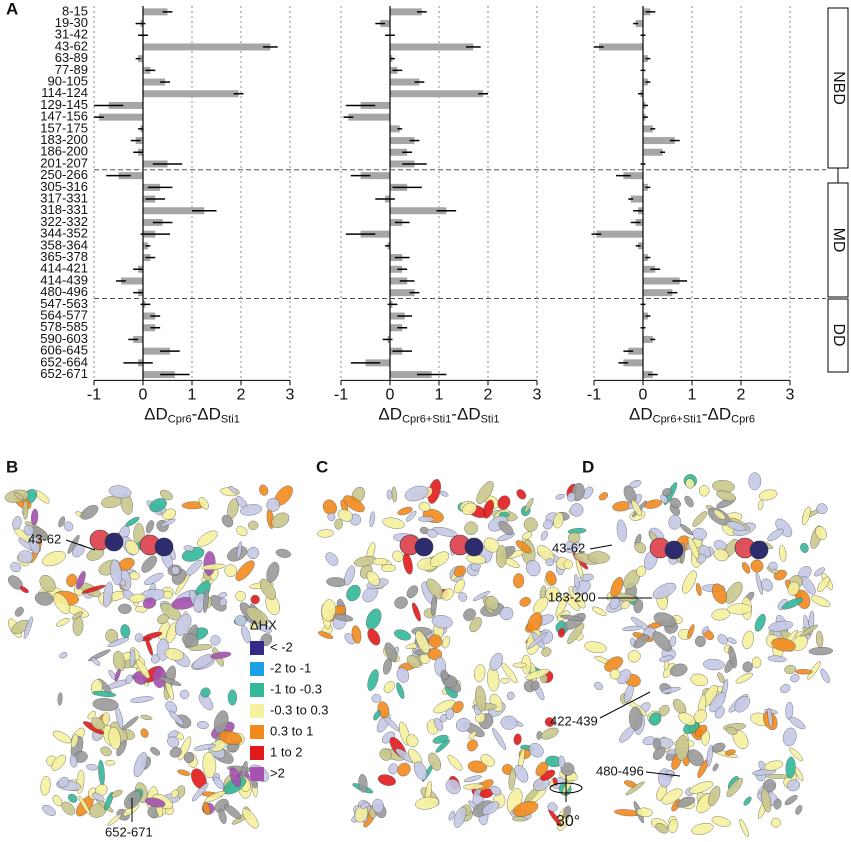 Image resolution: width=851 pixels, height=842 pixels. I want to click on category-label: 77-89, so click(71, 69).